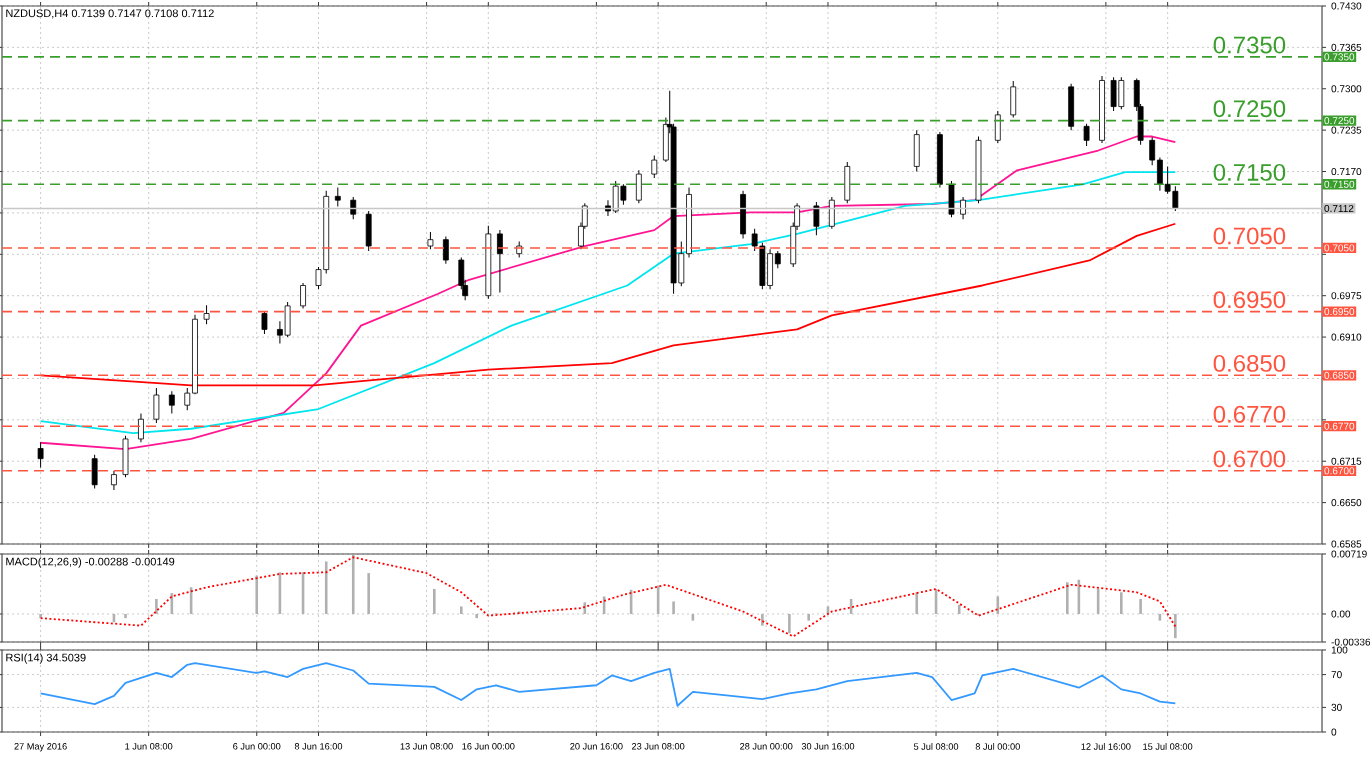  What do you see at coordinates (1249, 109) in the screenshot?
I see `text: 0.7250` at bounding box center [1249, 109].